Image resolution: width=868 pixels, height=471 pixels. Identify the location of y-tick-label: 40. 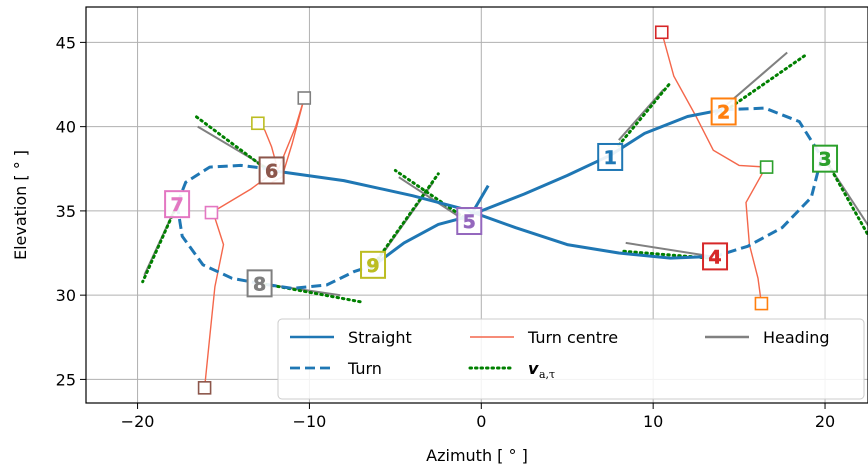
(66, 127).